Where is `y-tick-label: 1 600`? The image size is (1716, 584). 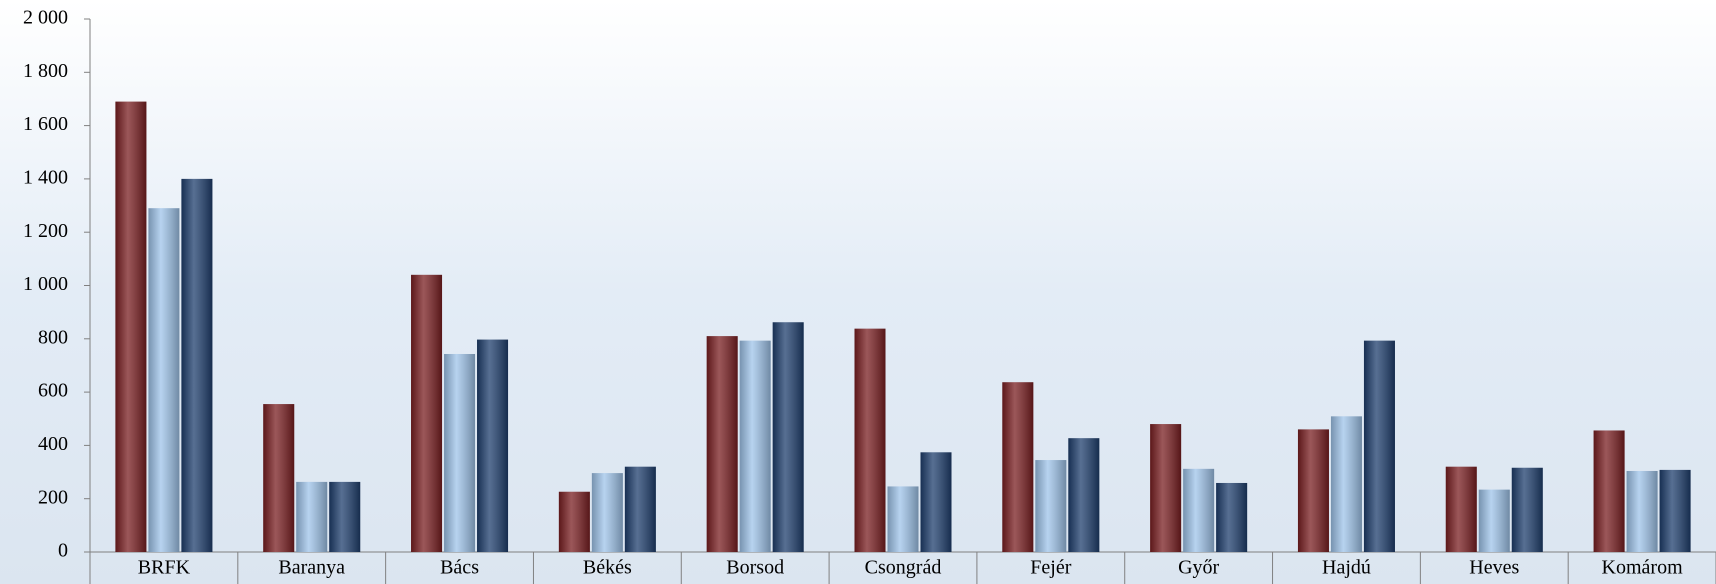 y-tick-label: 1 600 is located at coordinates (45, 124).